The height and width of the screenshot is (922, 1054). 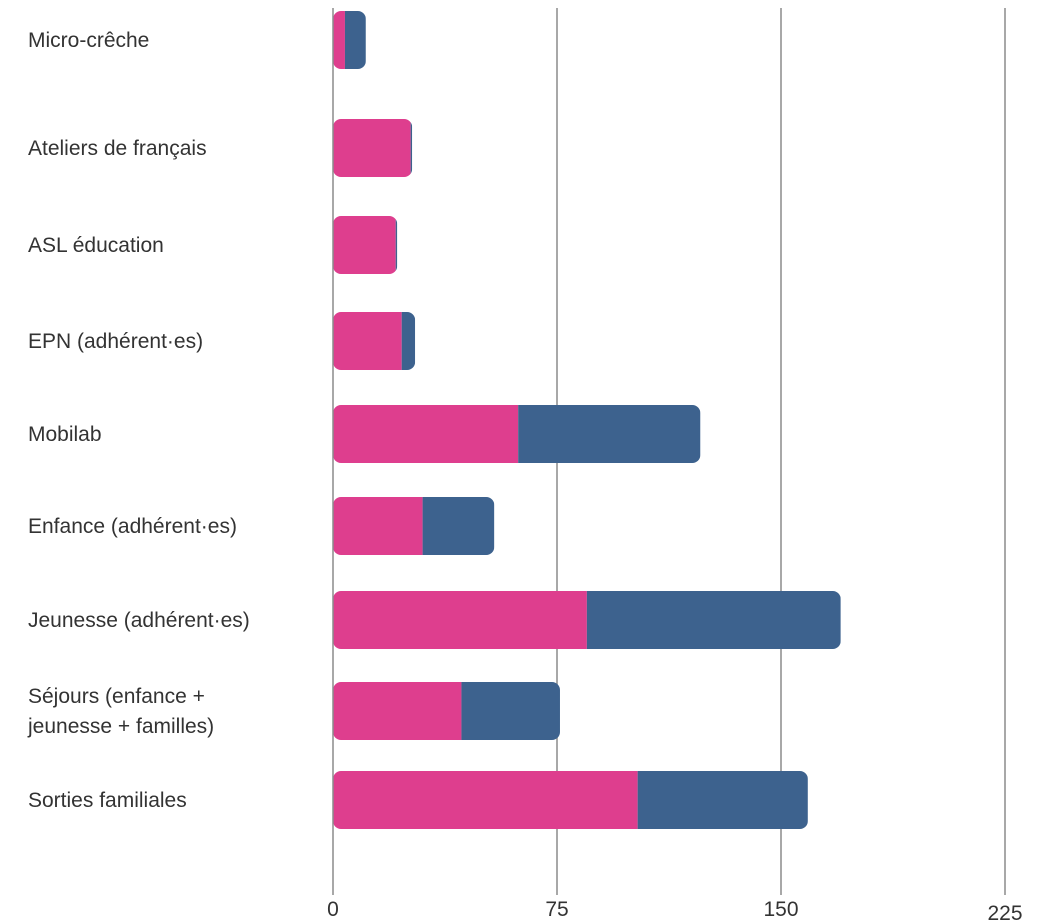 What do you see at coordinates (88, 40) in the screenshot?
I see `category-label: Micro-crêche` at bounding box center [88, 40].